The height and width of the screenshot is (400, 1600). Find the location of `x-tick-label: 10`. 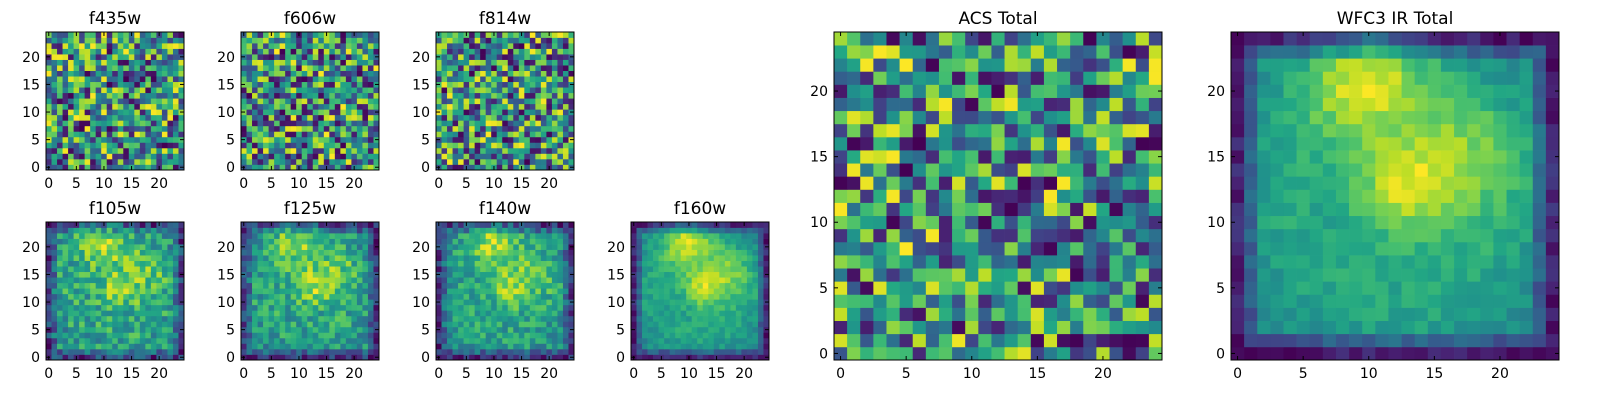

x-tick-label: 10 is located at coordinates (494, 184).